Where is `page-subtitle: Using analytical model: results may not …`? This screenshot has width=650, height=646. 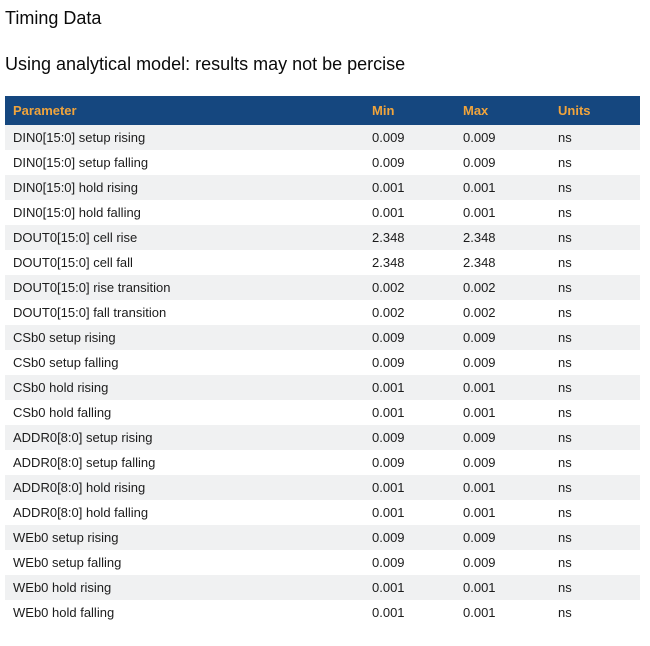 page-subtitle: Using analytical model: results may not … is located at coordinates (205, 64).